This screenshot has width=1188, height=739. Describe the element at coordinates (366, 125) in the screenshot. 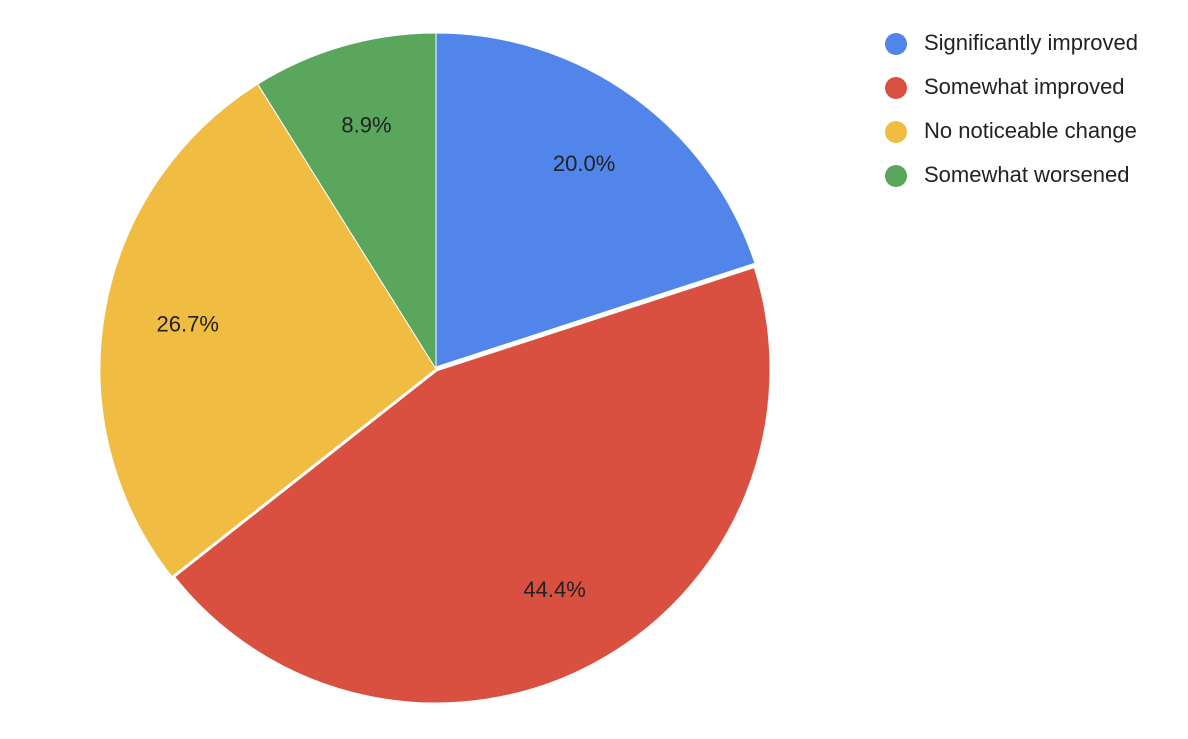

I see `data-label: 8.9%` at that location.